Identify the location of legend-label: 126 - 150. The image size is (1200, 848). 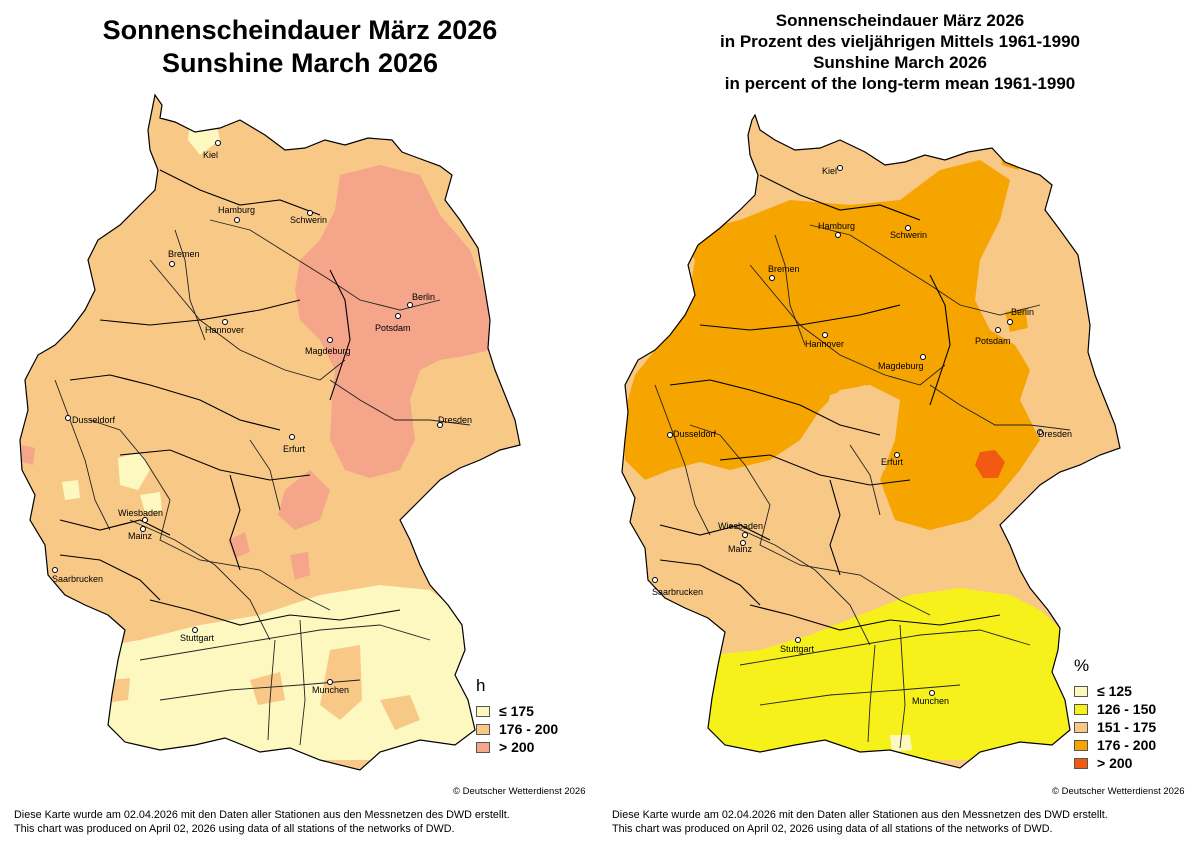
(1127, 709).